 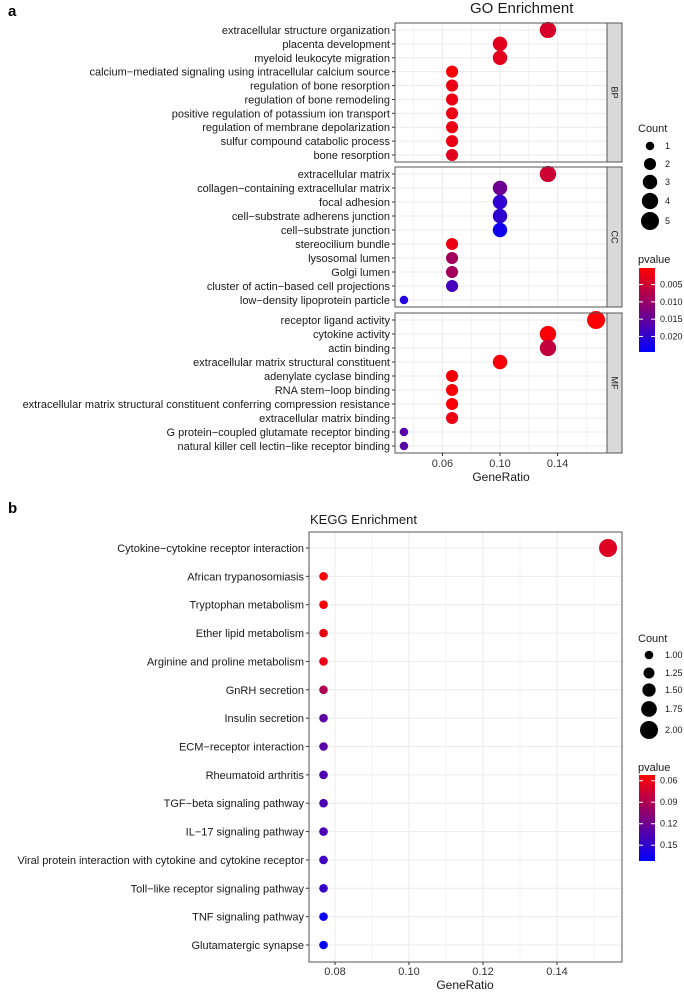 What do you see at coordinates (306, 142) in the screenshot?
I see `y-tick-label: sulfur compound catabolic process` at bounding box center [306, 142].